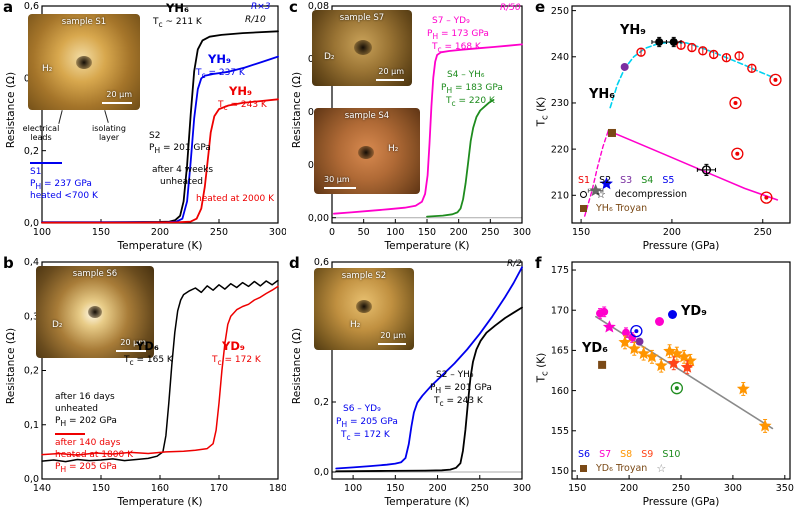  I want to click on legend-s2: S2, so click(605, 180).